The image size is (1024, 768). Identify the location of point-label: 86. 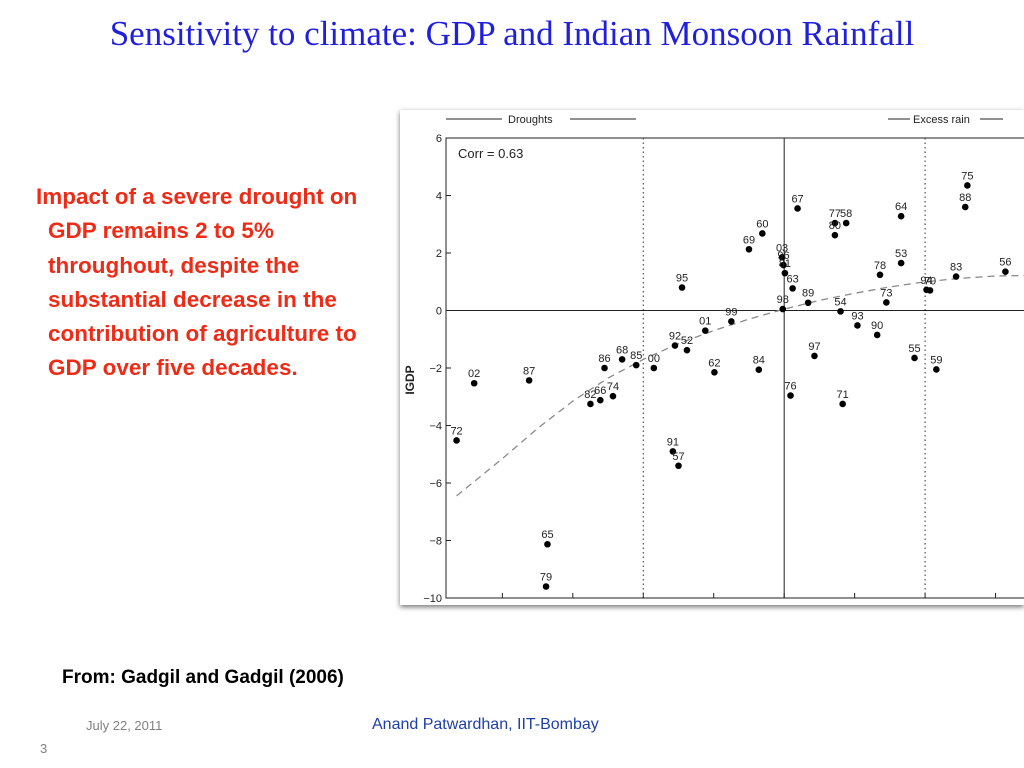
(604, 359).